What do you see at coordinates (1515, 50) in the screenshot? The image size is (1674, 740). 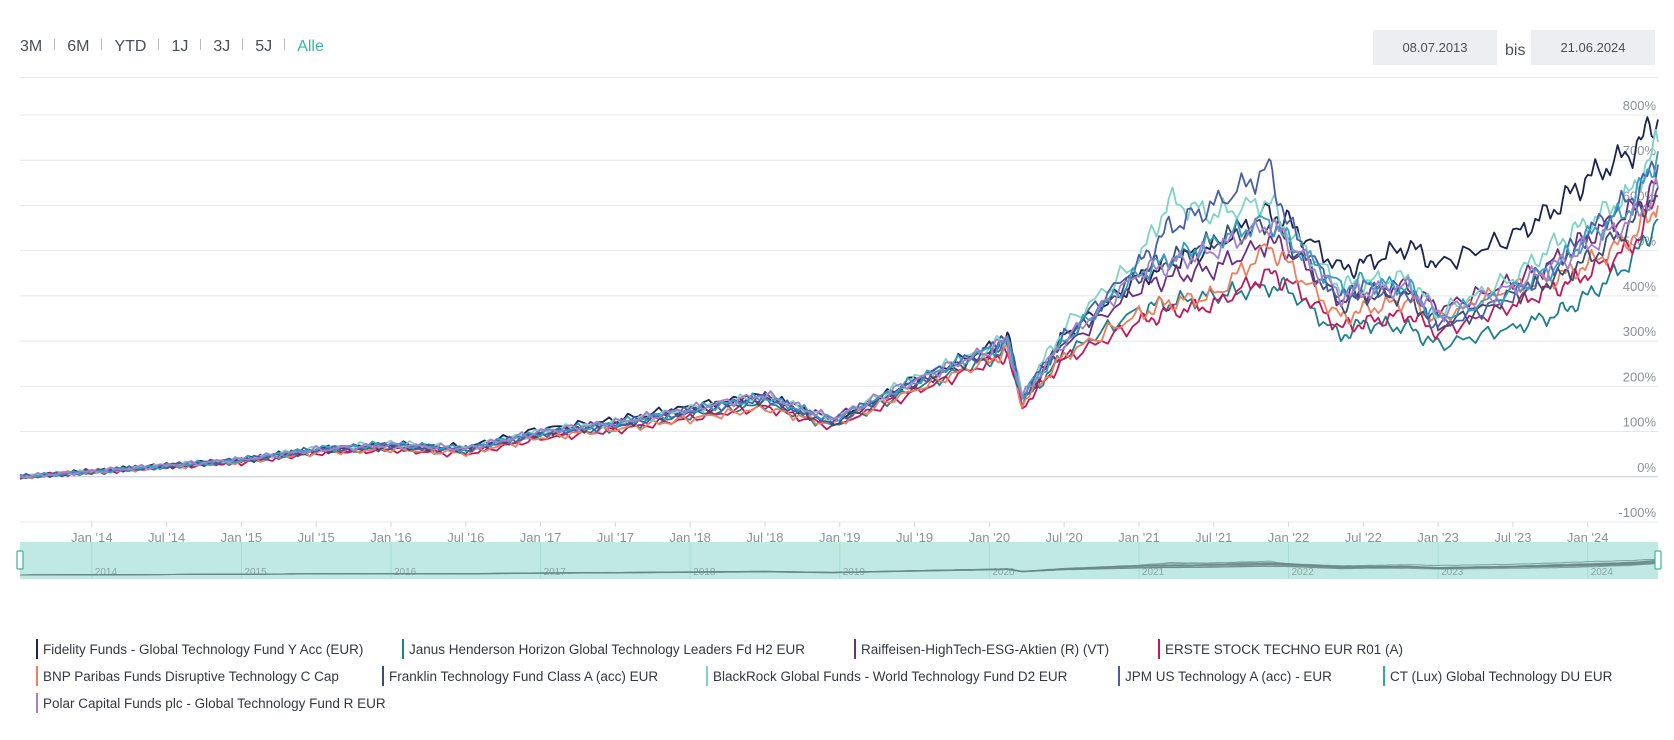 I see `date-range-separator-label: bis` at bounding box center [1515, 50].